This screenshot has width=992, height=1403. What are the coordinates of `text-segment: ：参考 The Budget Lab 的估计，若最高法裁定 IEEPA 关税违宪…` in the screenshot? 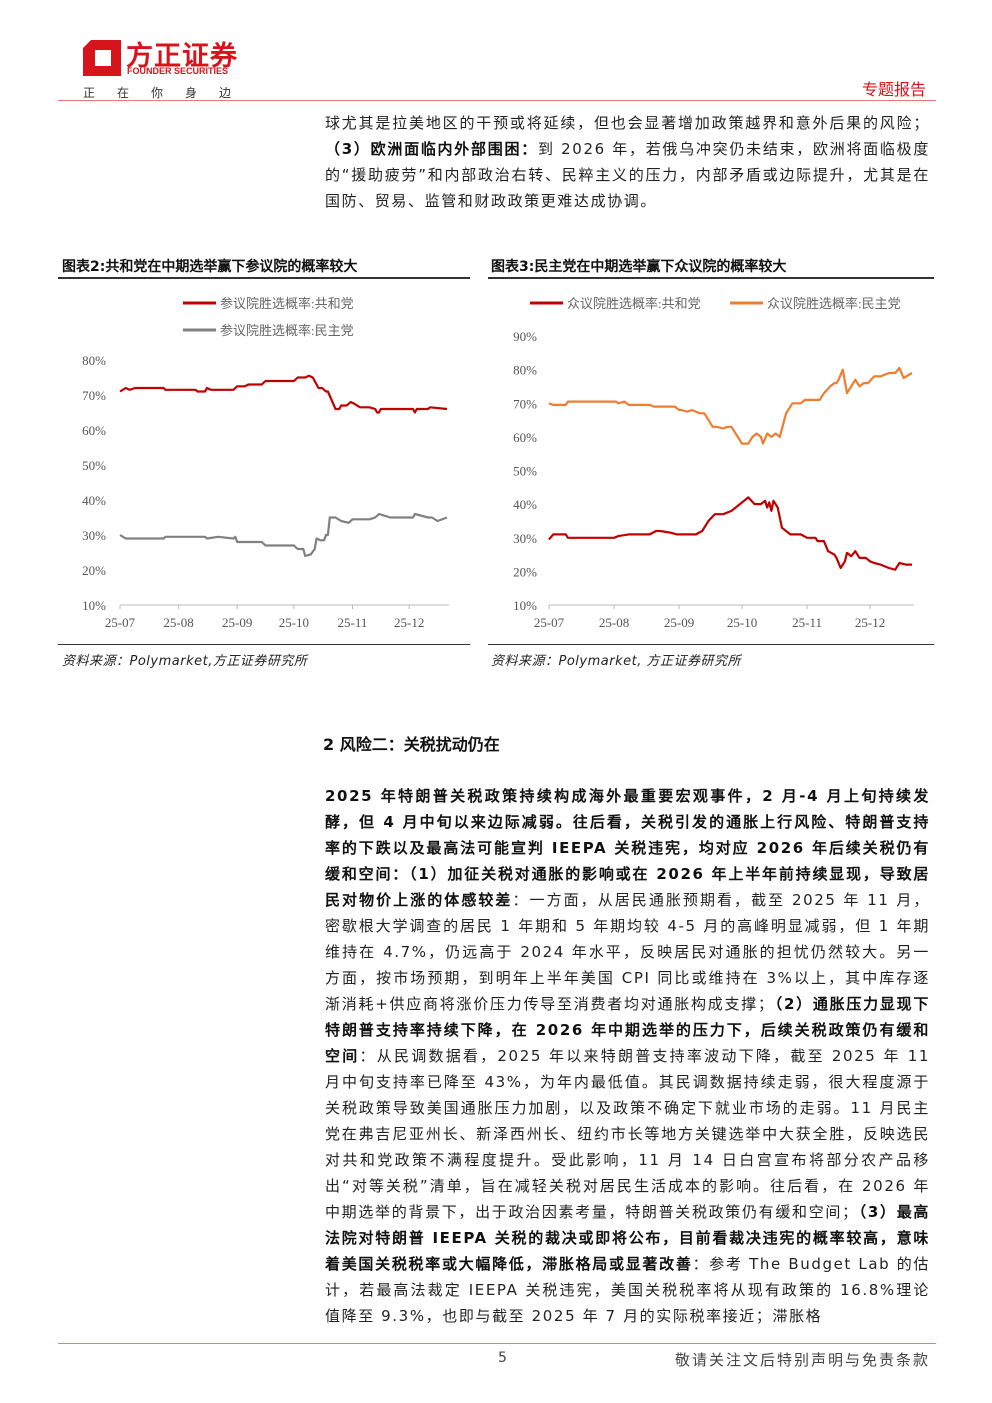 It's located at (628, 1290).